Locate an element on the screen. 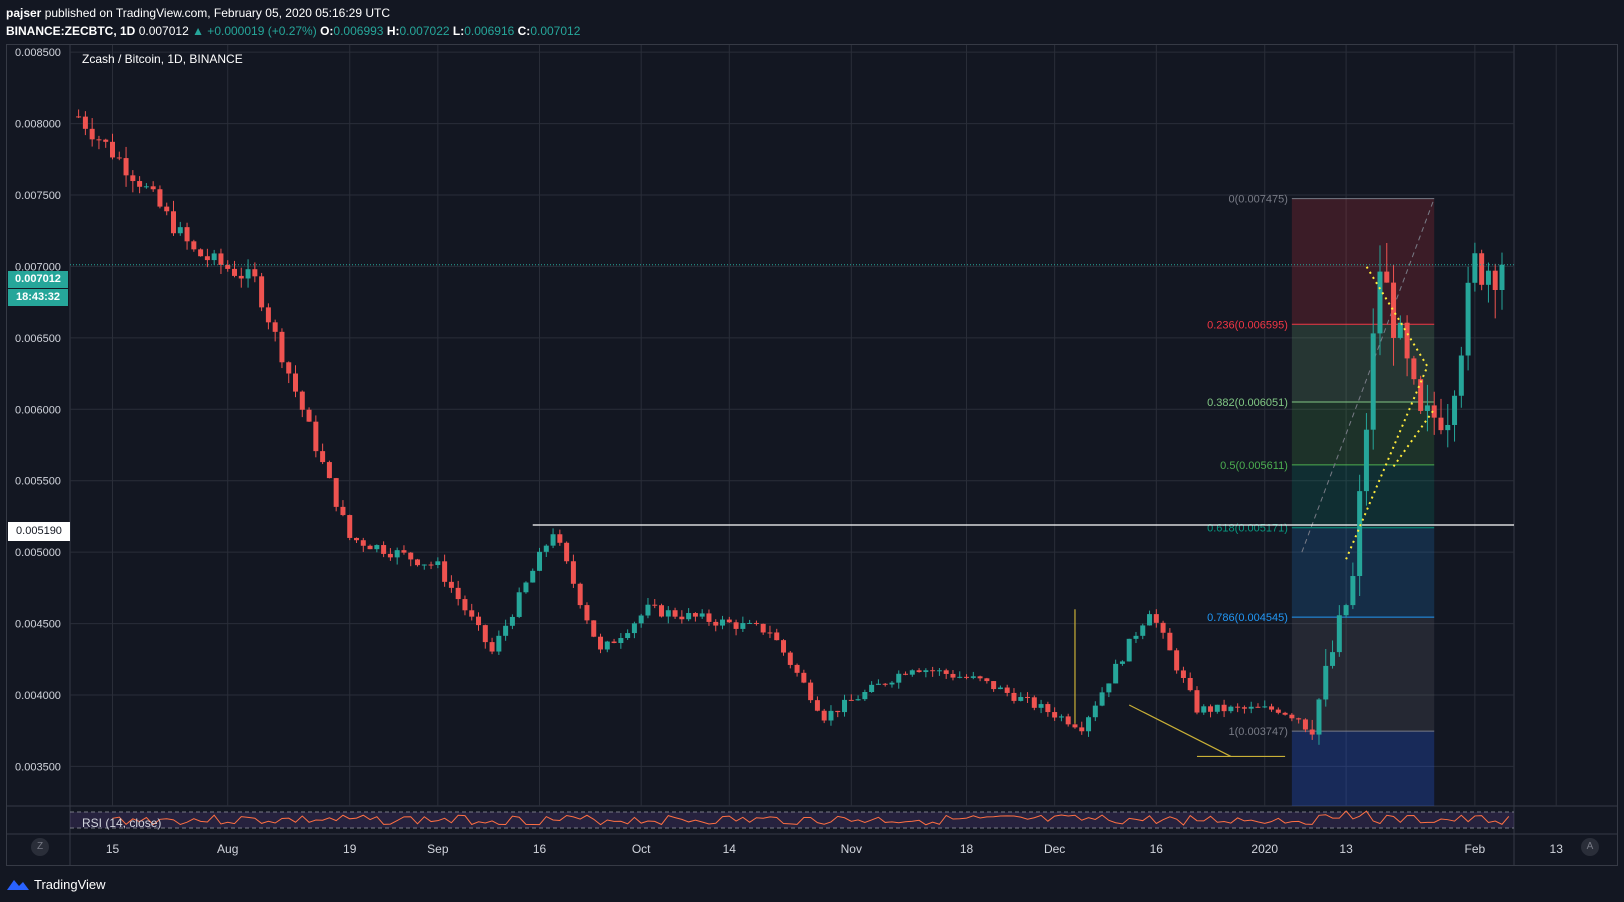 This screenshot has height=902, width=1624. fib-level-label: 0.382(0.006051) is located at coordinates (1247, 403).